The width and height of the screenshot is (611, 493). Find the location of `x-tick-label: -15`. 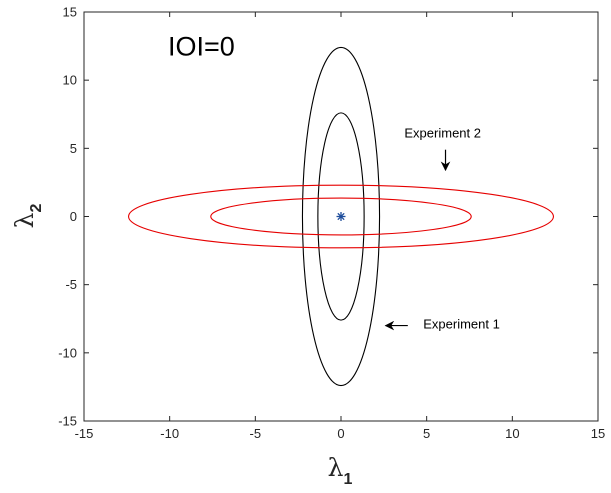

x-tick-label: -15 is located at coordinates (84, 433).